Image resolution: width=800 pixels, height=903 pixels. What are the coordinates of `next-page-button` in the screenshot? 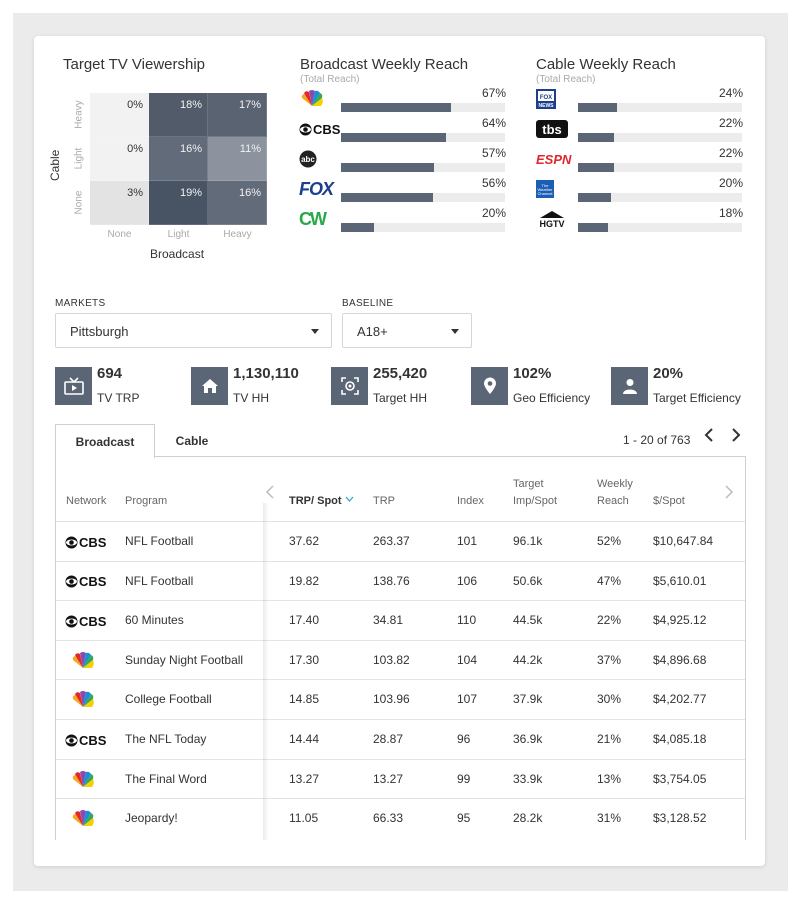 It's located at (736, 437).